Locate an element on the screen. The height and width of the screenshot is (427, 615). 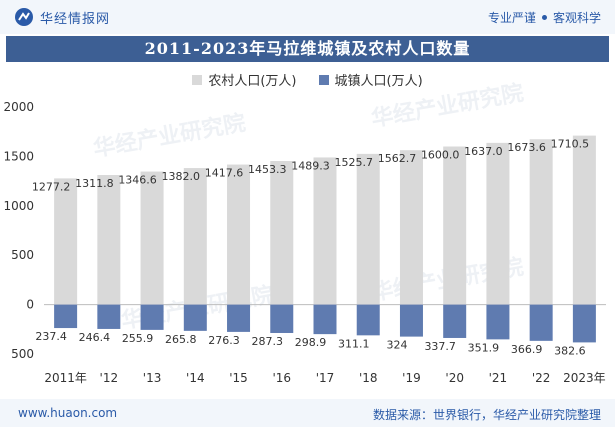
data-label-urban: 298.9 is located at coordinates (311, 342).